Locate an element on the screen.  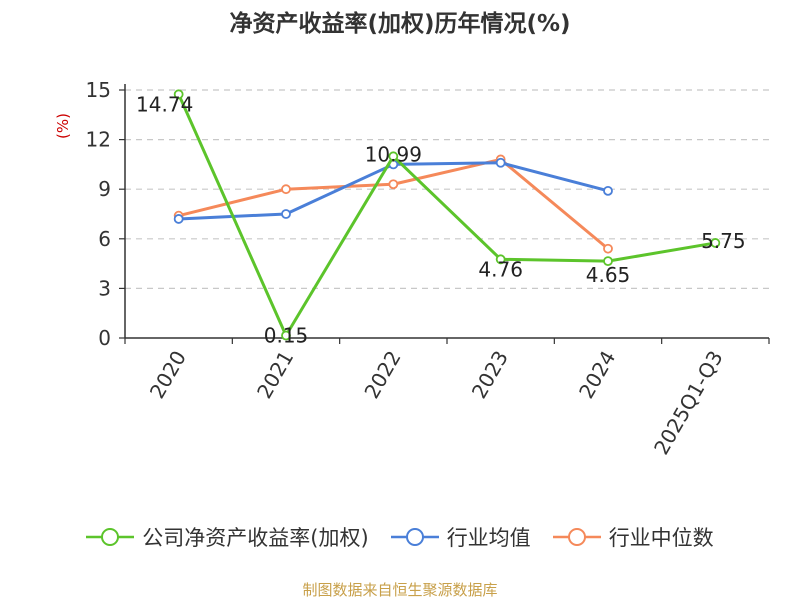
y-tick-label: 12 is located at coordinates (98, 140).